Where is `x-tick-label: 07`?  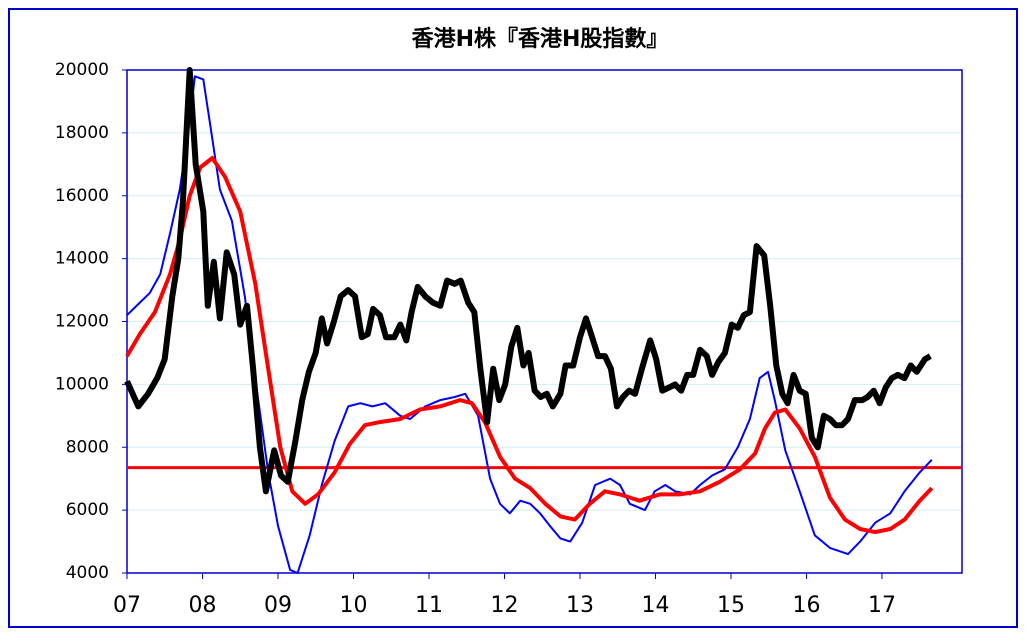 x-tick-label: 07 is located at coordinates (127, 605).